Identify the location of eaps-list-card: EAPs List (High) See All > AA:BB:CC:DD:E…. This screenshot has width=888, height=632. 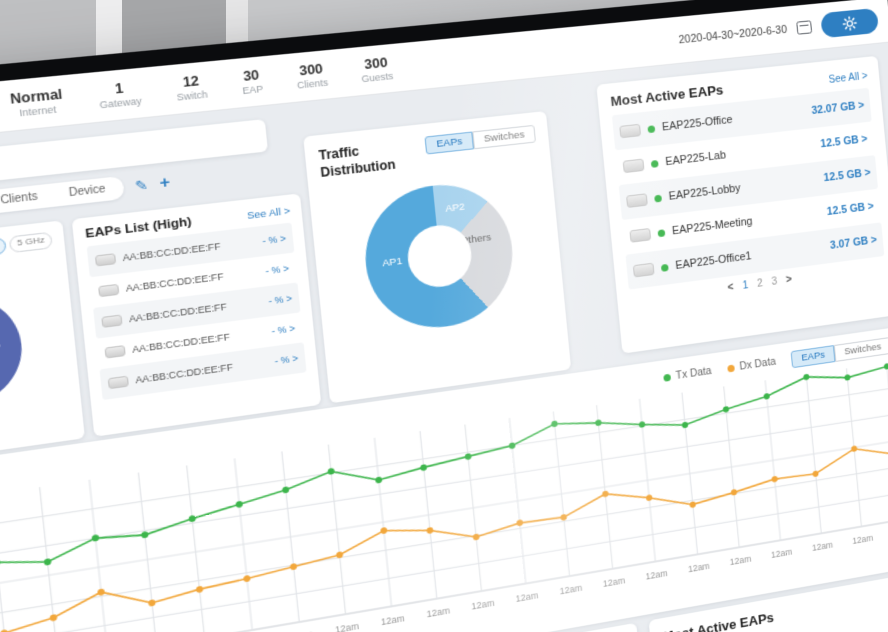
(196, 315).